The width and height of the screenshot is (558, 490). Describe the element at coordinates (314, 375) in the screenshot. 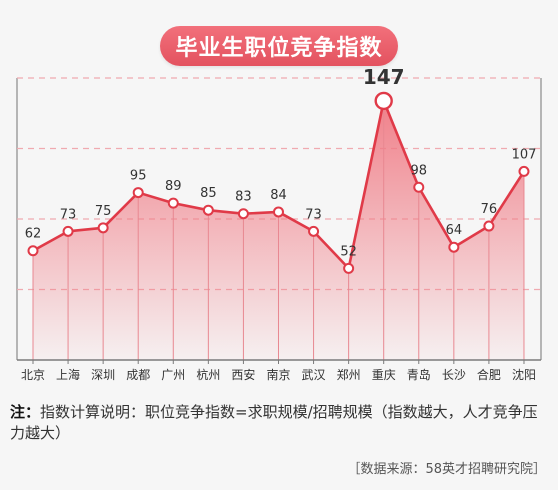

I see `x-tick-label-8: 武汉` at that location.